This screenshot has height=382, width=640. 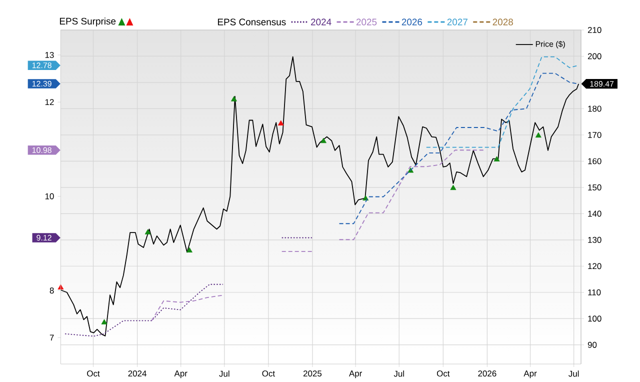 I want to click on x-tick-label: 2024, so click(x=137, y=373).